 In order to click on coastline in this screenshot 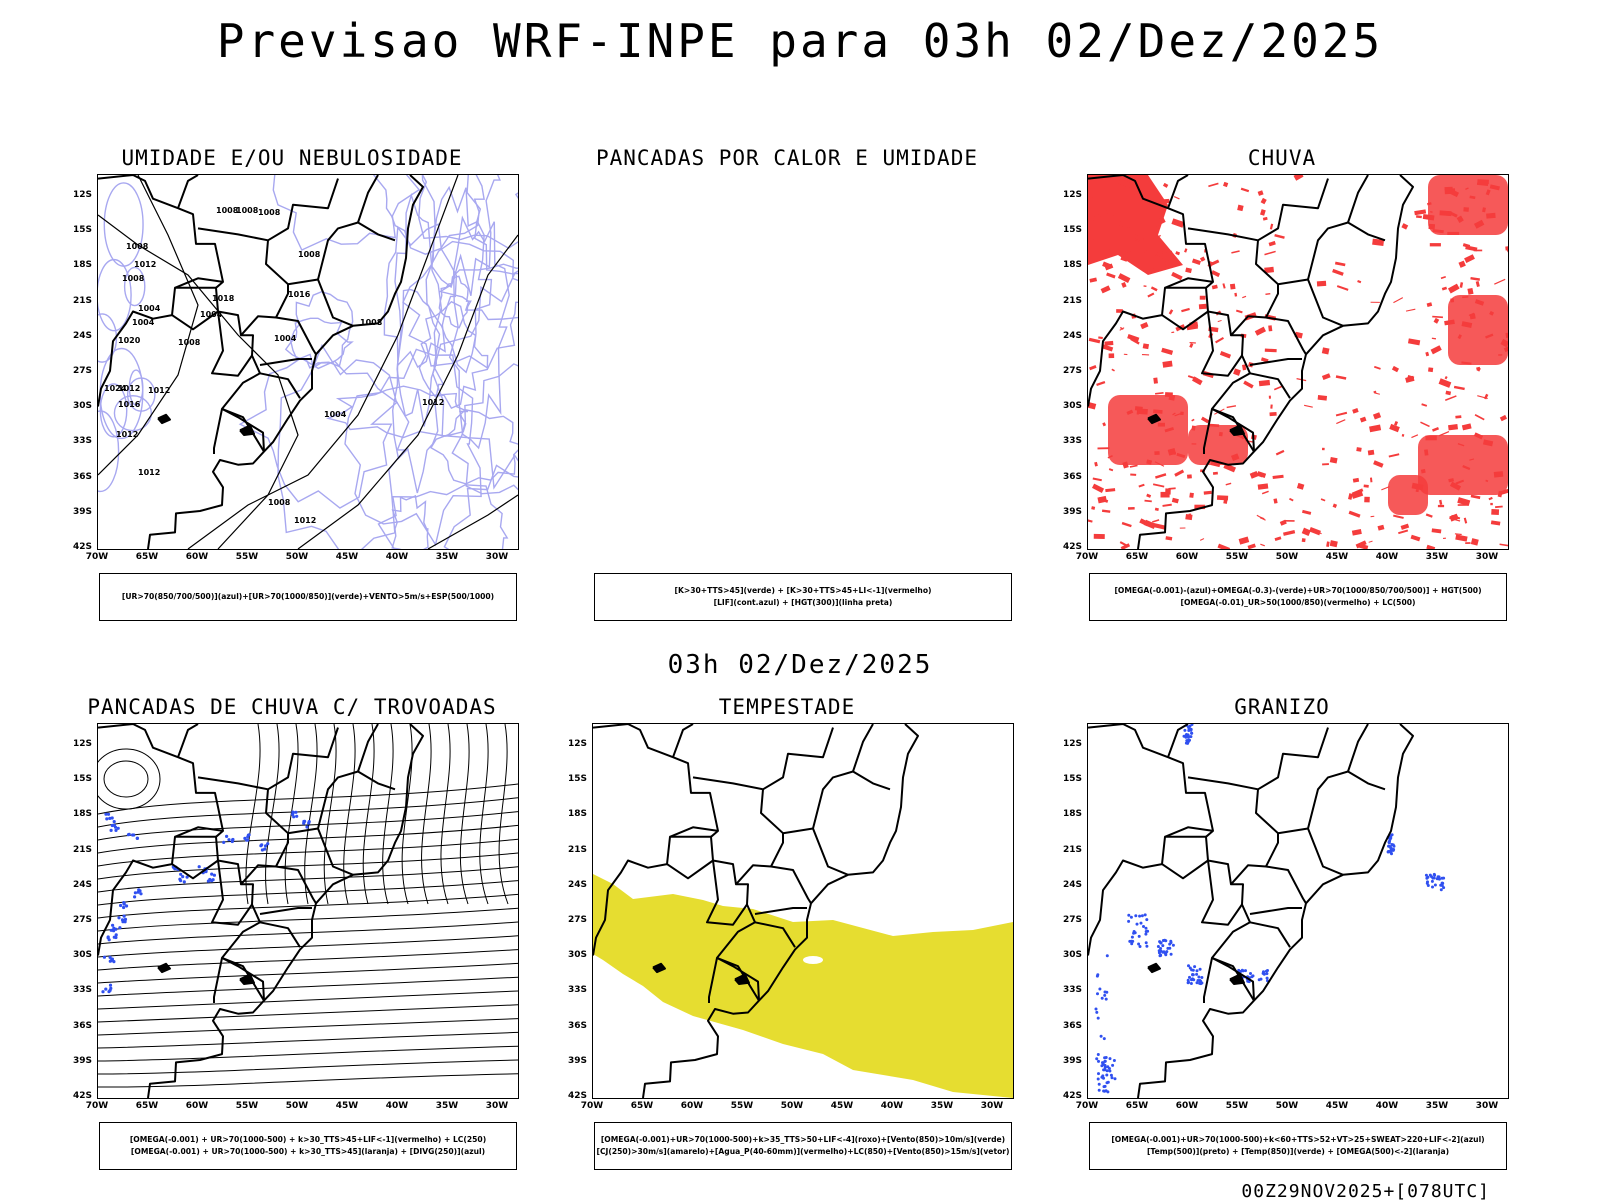, I will do `click(1275, 362)`.